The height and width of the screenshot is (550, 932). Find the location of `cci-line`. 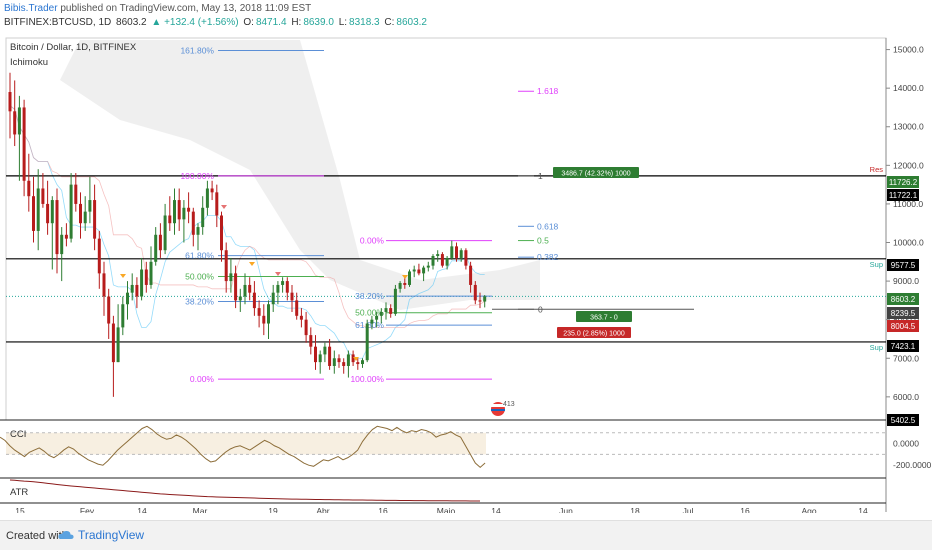

cci-line is located at coordinates (243, 447).